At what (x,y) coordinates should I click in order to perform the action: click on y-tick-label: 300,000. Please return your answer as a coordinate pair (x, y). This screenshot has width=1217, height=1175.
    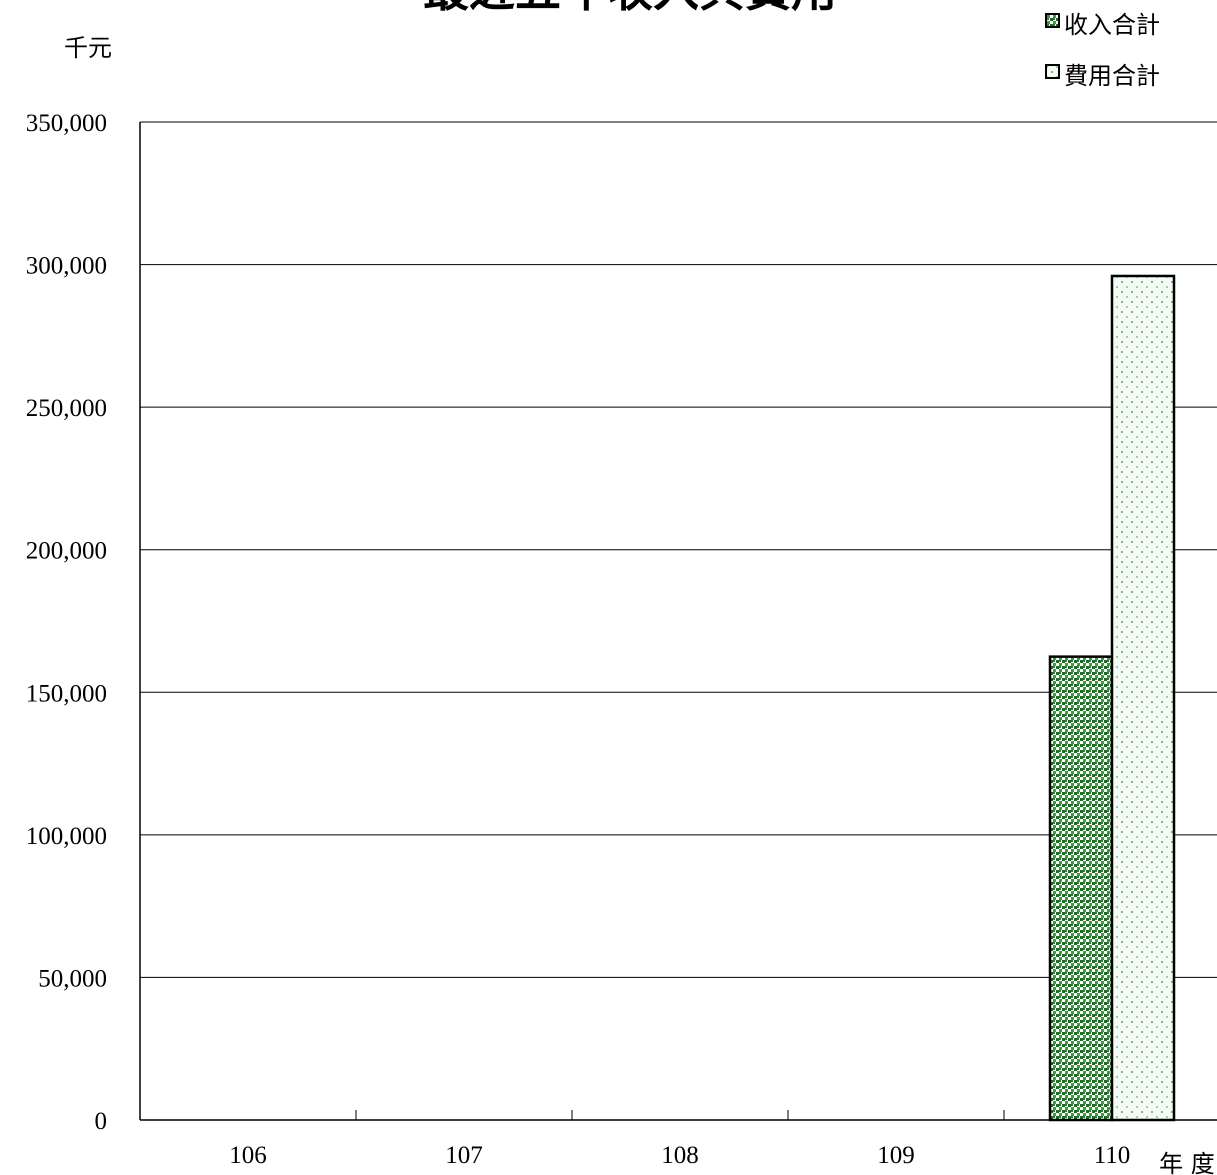
    Looking at the image, I should click on (66, 266).